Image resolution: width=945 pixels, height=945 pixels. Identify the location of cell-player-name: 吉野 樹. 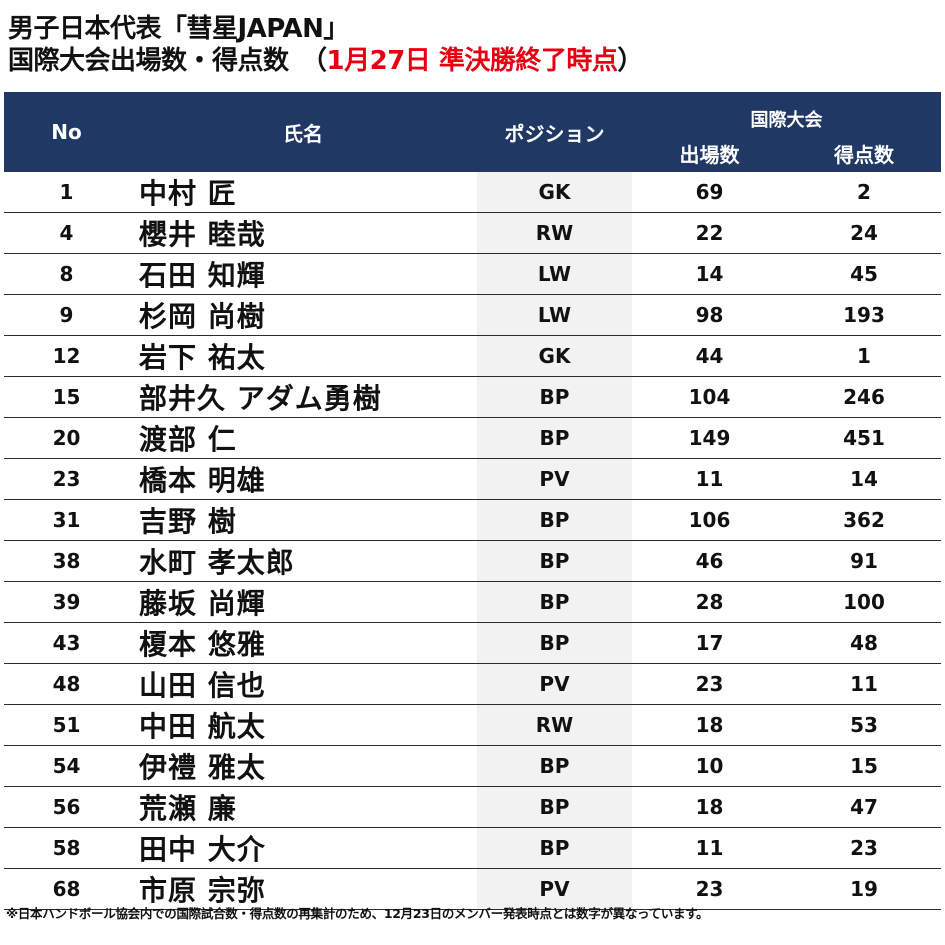
(303, 520).